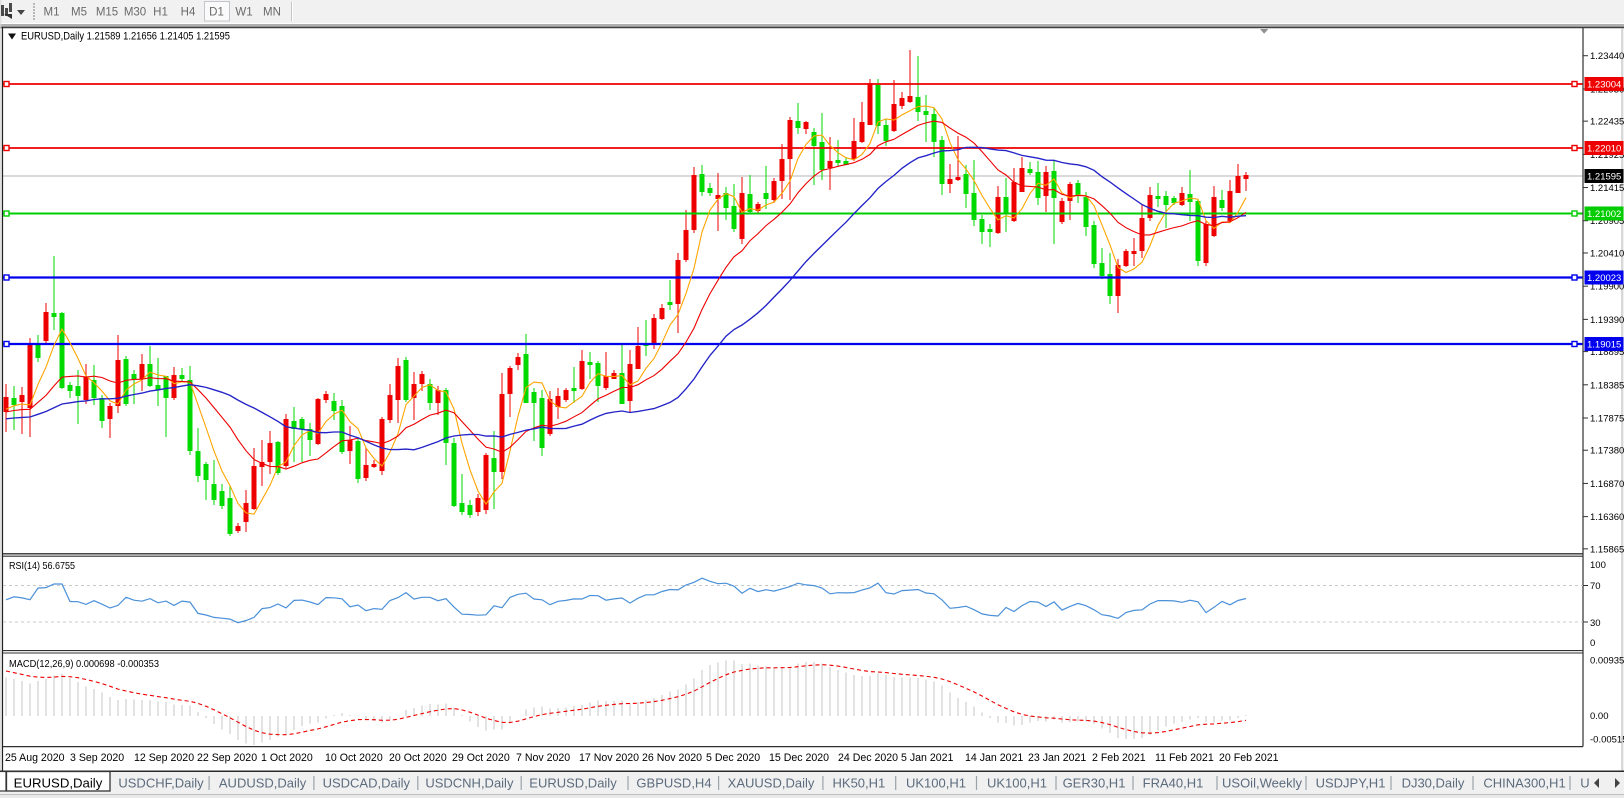 Image resolution: width=1624 pixels, height=798 pixels. Describe the element at coordinates (1249, 758) in the screenshot. I see `svg-text: 20 Feb 2021` at that location.